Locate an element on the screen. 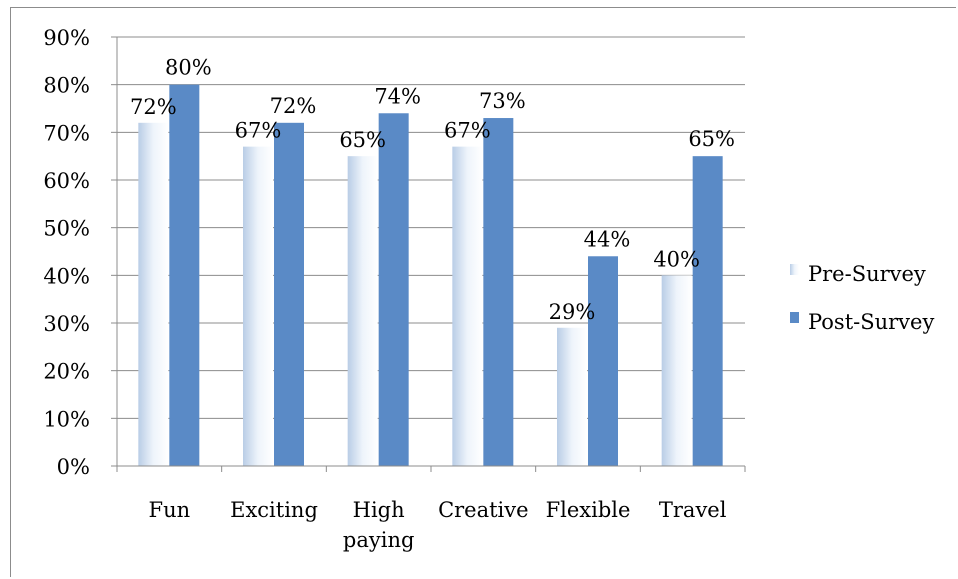  x-category-label: Fun is located at coordinates (170, 510).